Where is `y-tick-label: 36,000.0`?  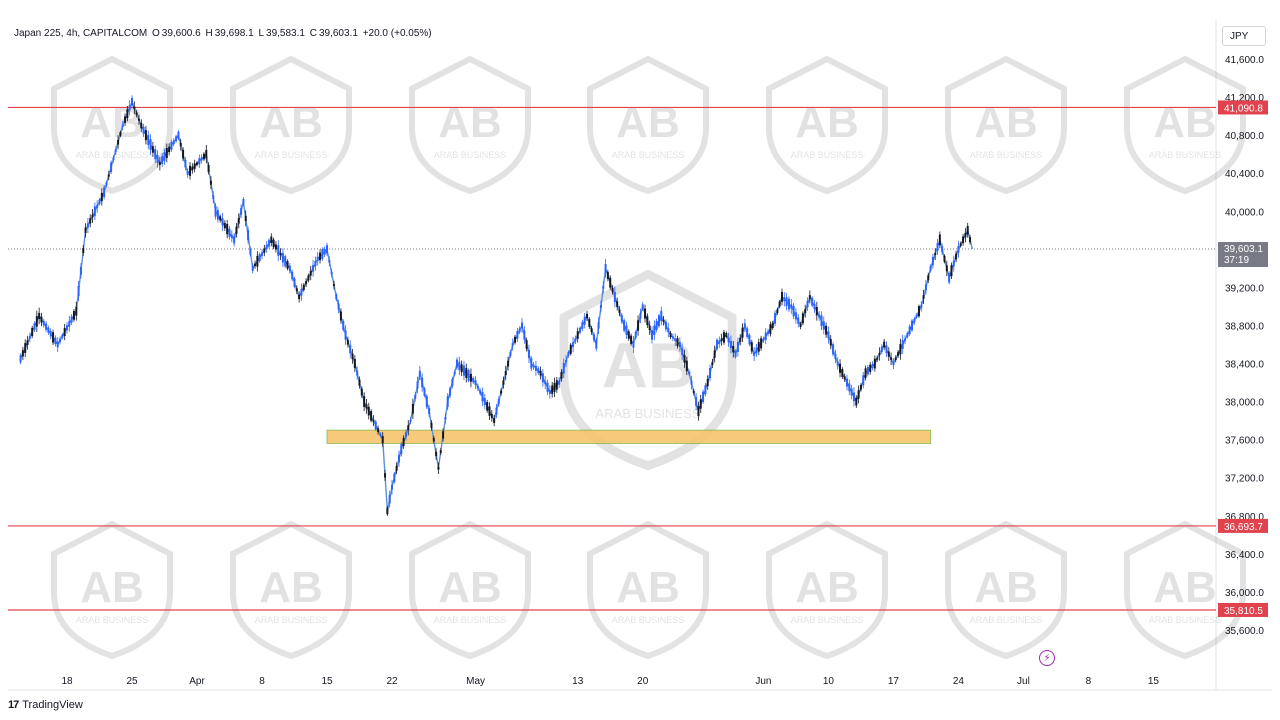
y-tick-label: 36,000.0 is located at coordinates (1244, 593).